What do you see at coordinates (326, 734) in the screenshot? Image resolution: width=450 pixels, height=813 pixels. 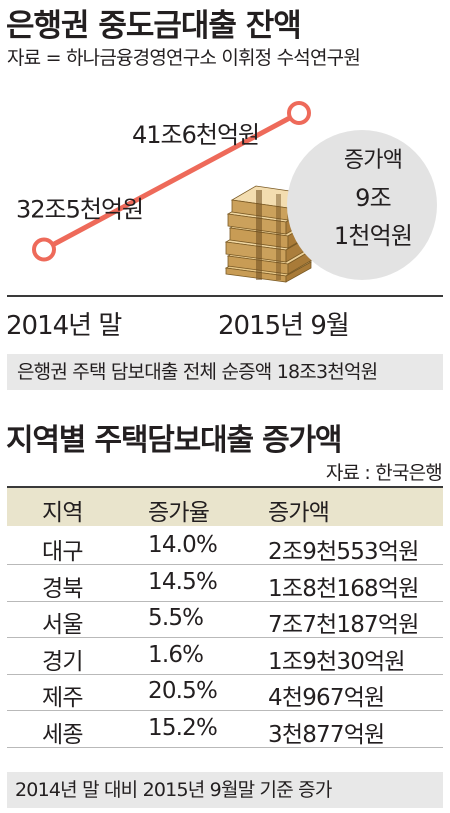 I see `cell-amount: 3천877억원` at bounding box center [326, 734].